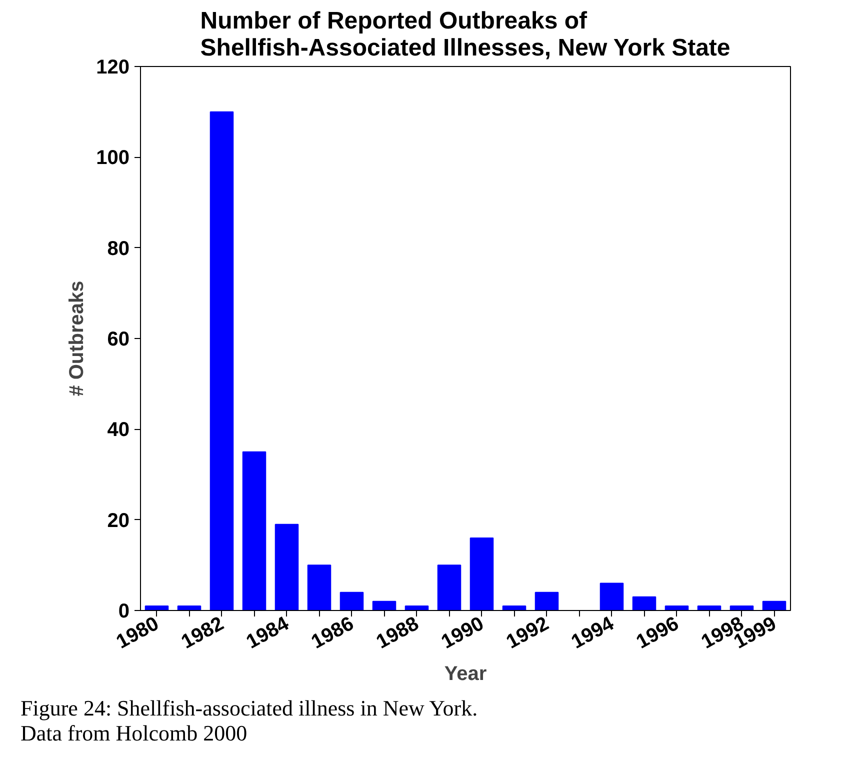 This screenshot has height=758, width=850. What do you see at coordinates (113, 158) in the screenshot?
I see `y-tick-label: 100` at bounding box center [113, 158].